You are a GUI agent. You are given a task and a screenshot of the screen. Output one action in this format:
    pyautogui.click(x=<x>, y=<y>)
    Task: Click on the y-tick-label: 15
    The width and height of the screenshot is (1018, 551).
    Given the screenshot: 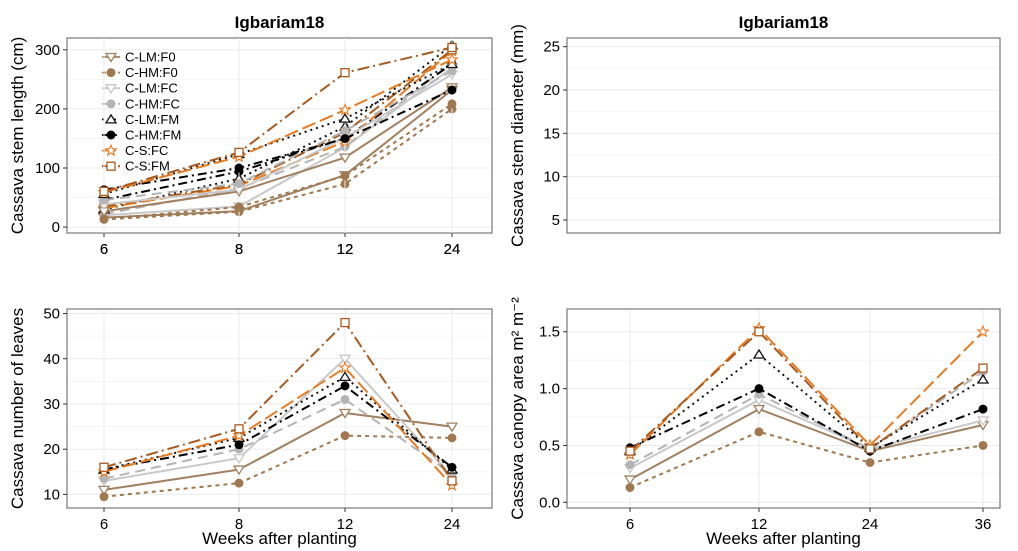 What is the action you would take?
    pyautogui.click(x=551, y=133)
    